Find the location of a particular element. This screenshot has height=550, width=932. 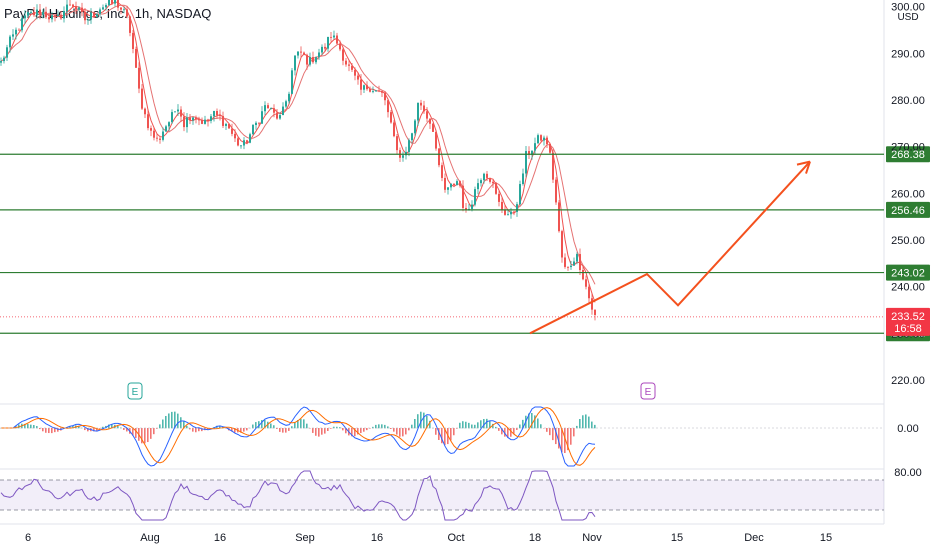

rsi-tick-label: 80.00 is located at coordinates (908, 473).